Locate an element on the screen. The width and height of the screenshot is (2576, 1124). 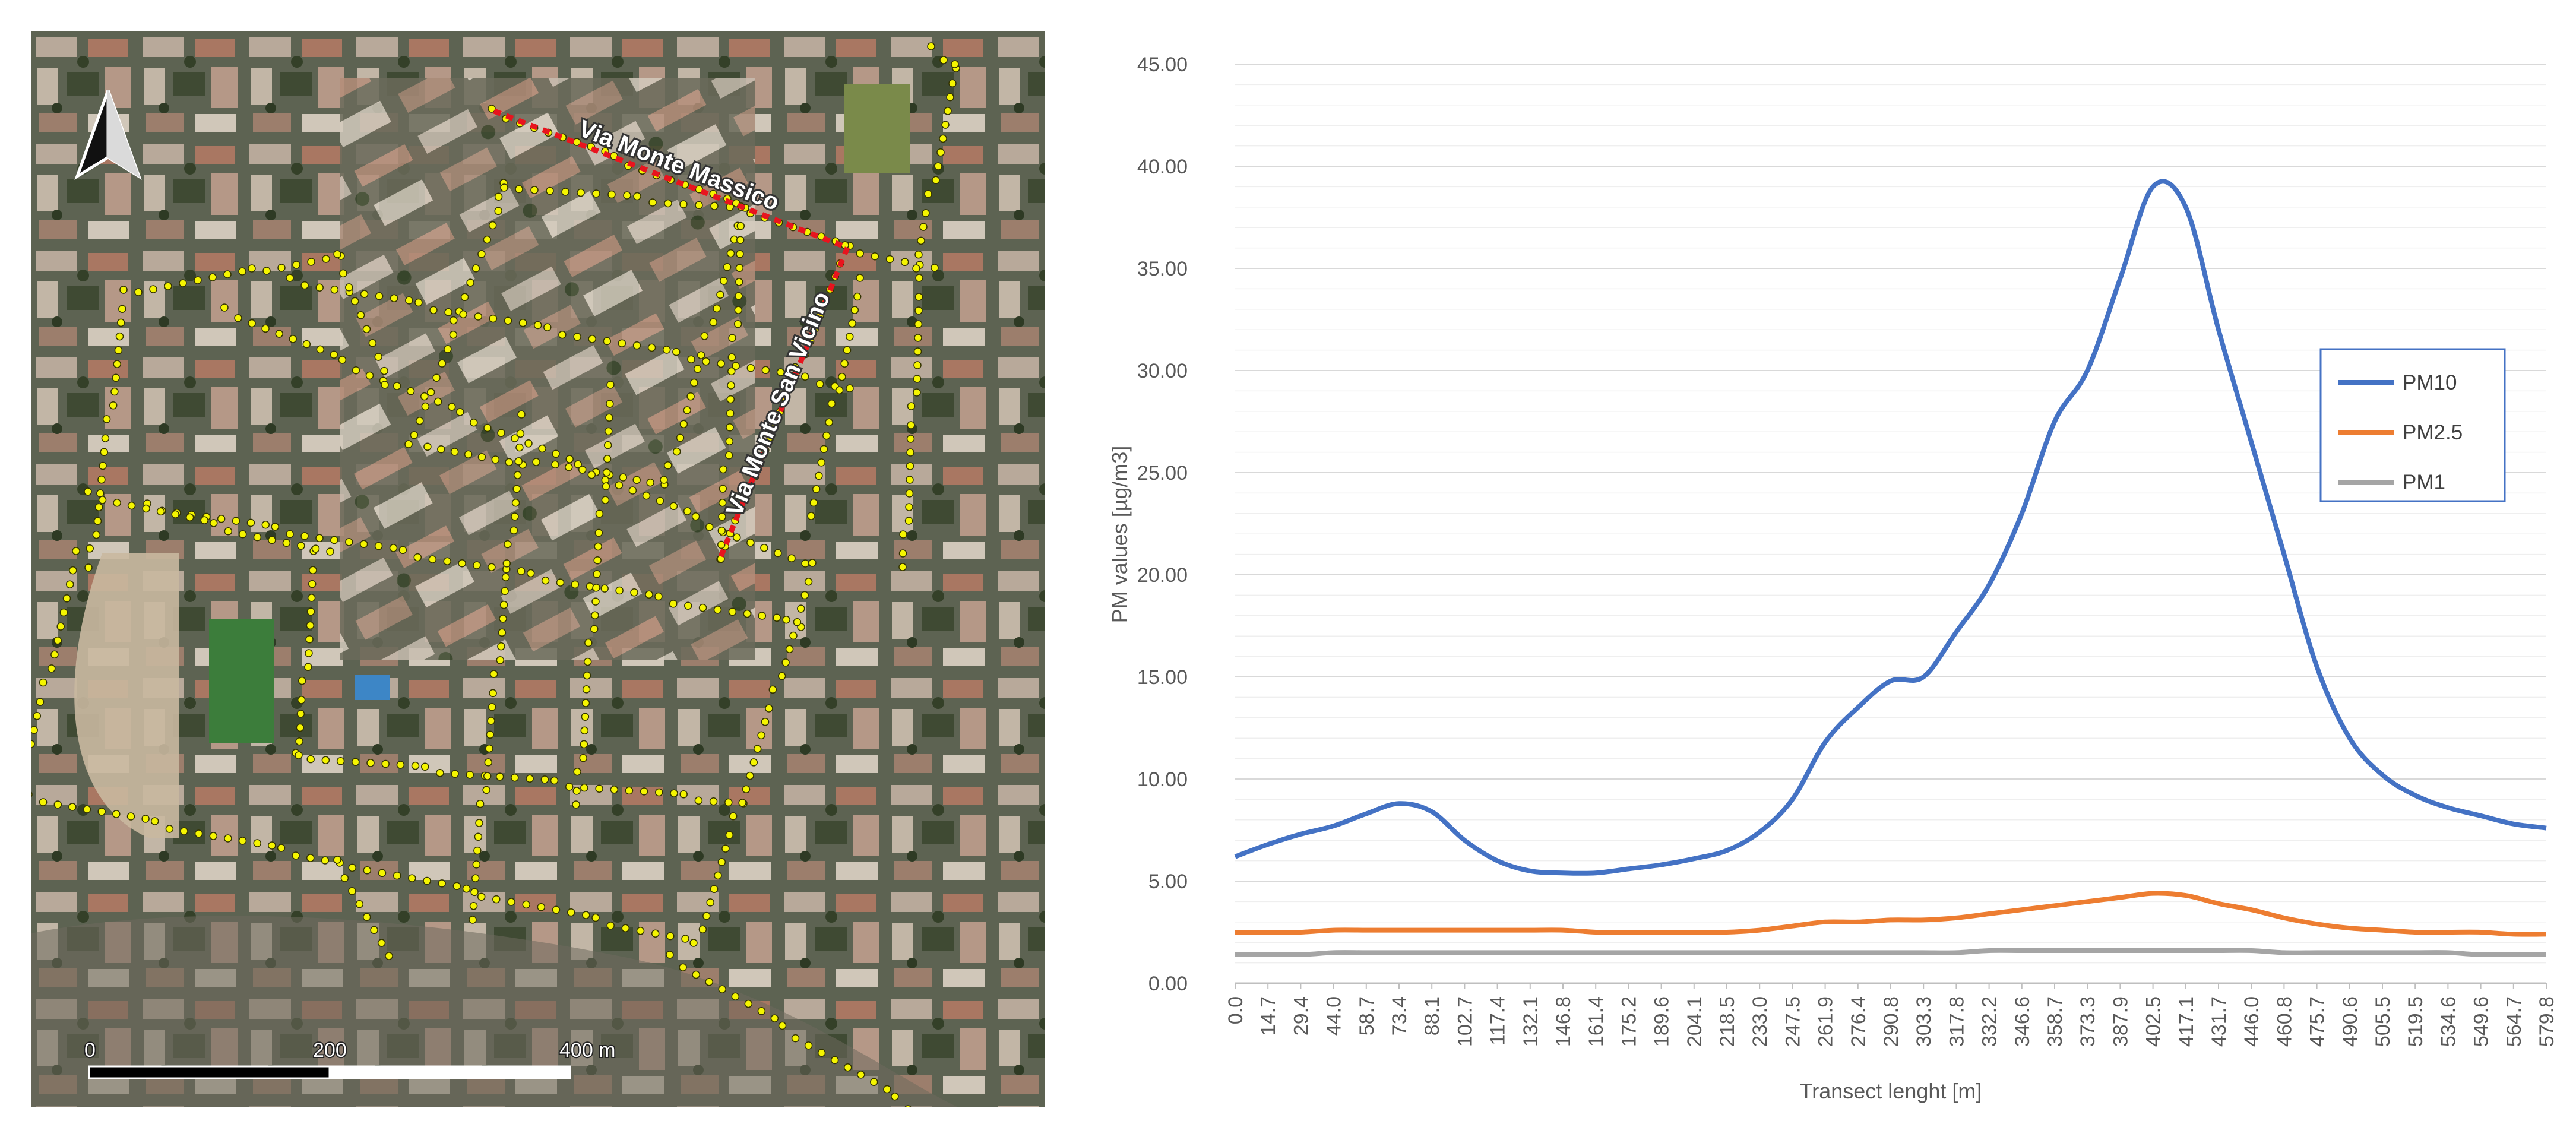
x-tick-label: 346.6 is located at coordinates (2022, 1021).